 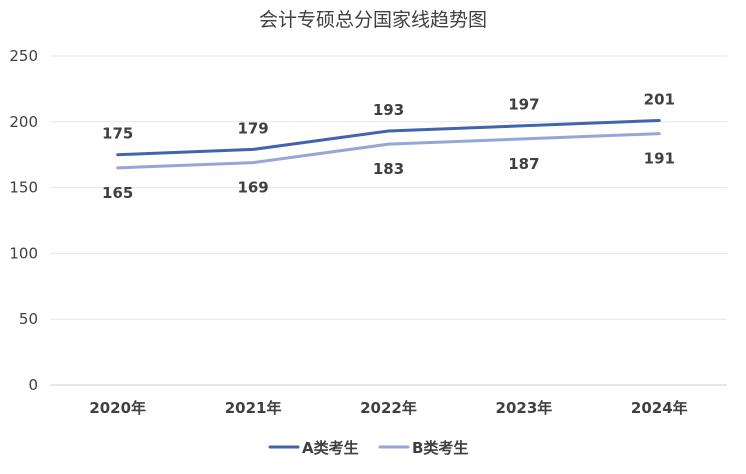 I want to click on series, so click(x=388, y=144).